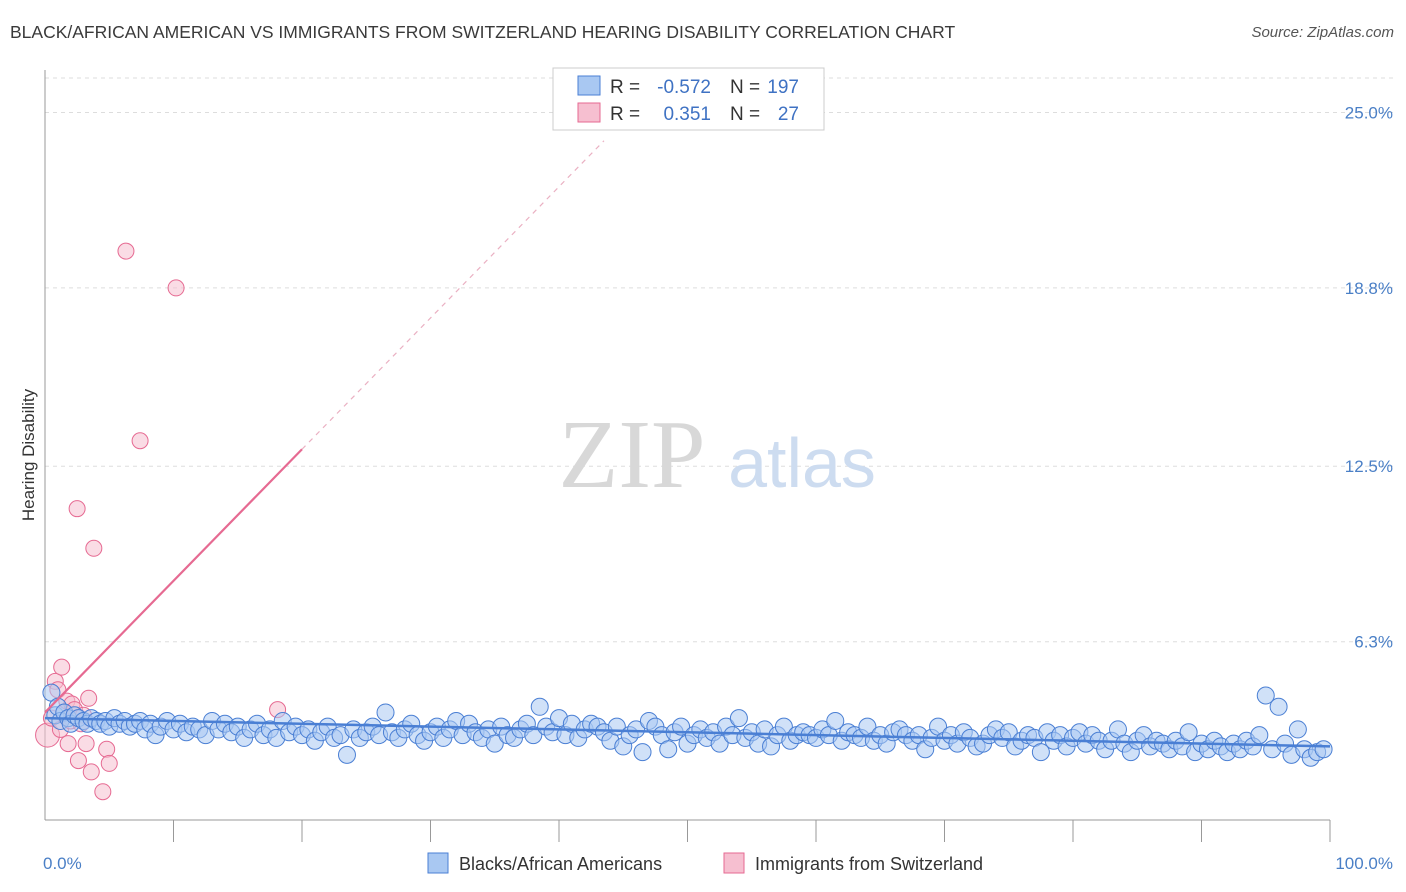 The height and width of the screenshot is (892, 1406). I want to click on y-tick-label-0: 6.3%, so click(1373, 642).